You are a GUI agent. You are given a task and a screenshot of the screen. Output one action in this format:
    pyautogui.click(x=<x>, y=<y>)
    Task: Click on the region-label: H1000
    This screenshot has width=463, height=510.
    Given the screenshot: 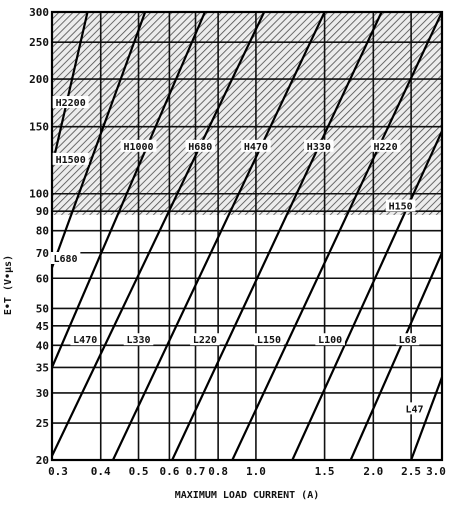 What is the action you would take?
    pyautogui.click(x=138, y=146)
    